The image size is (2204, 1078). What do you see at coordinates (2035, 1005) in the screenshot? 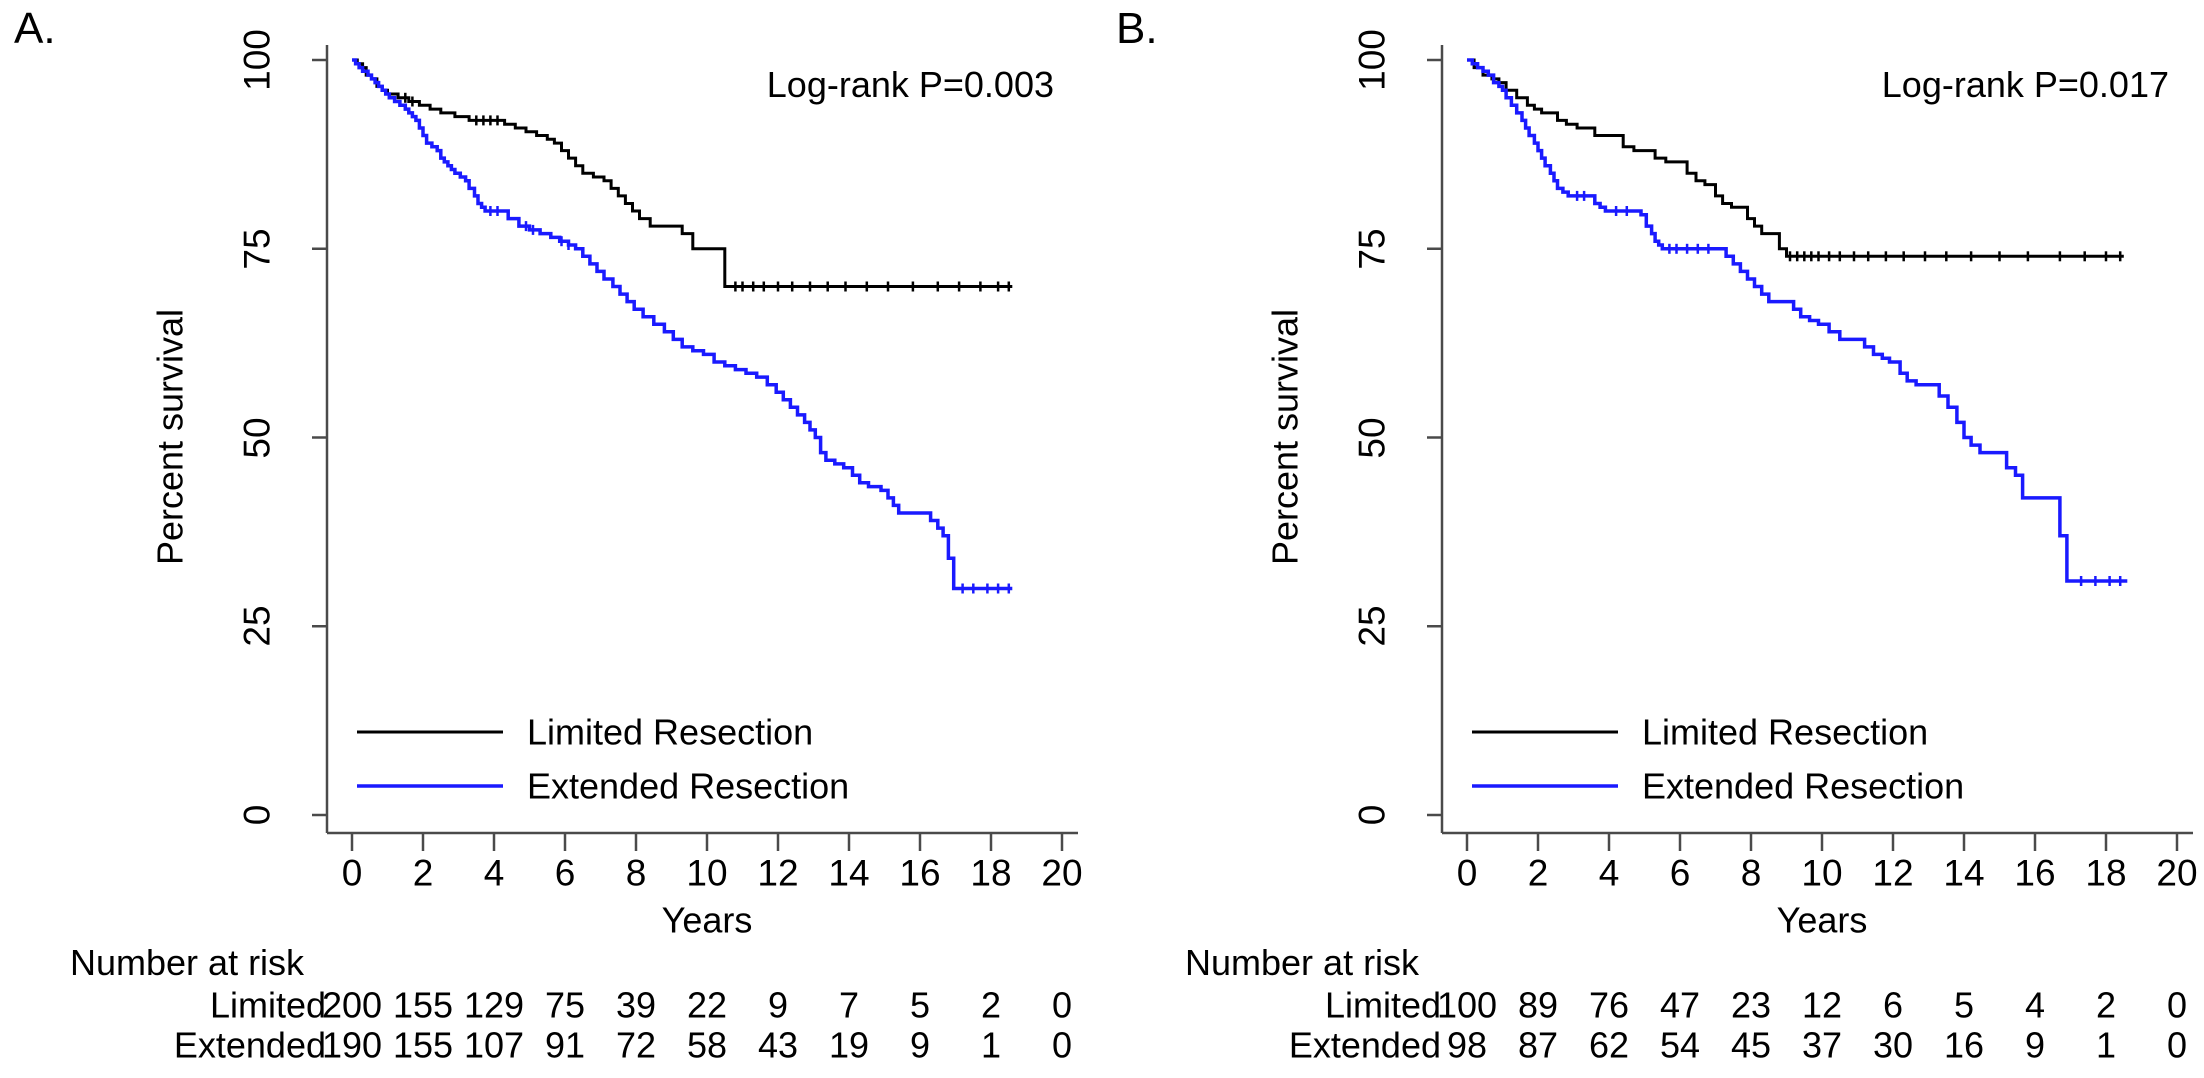
I see `risk-count: 4` at bounding box center [2035, 1005].